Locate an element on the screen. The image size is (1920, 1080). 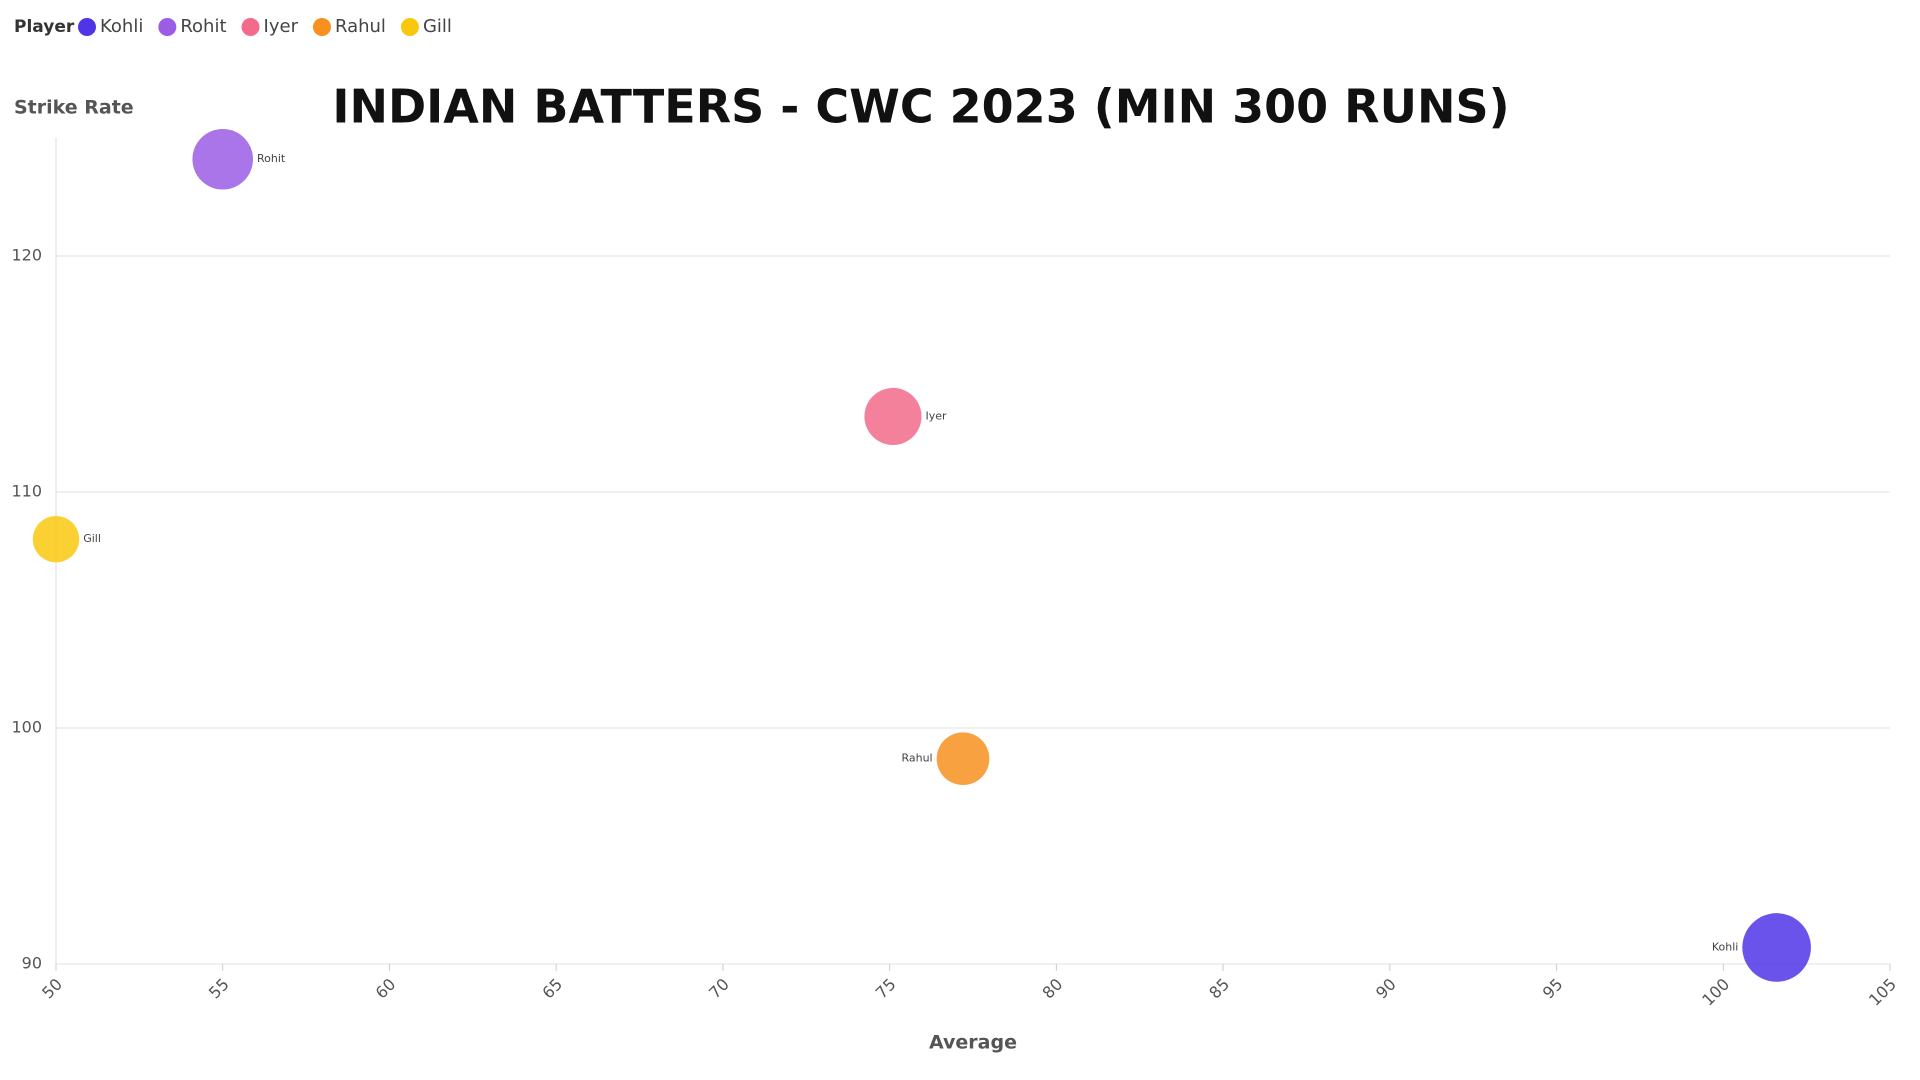
data-label: Kohli is located at coordinates (1725, 946).